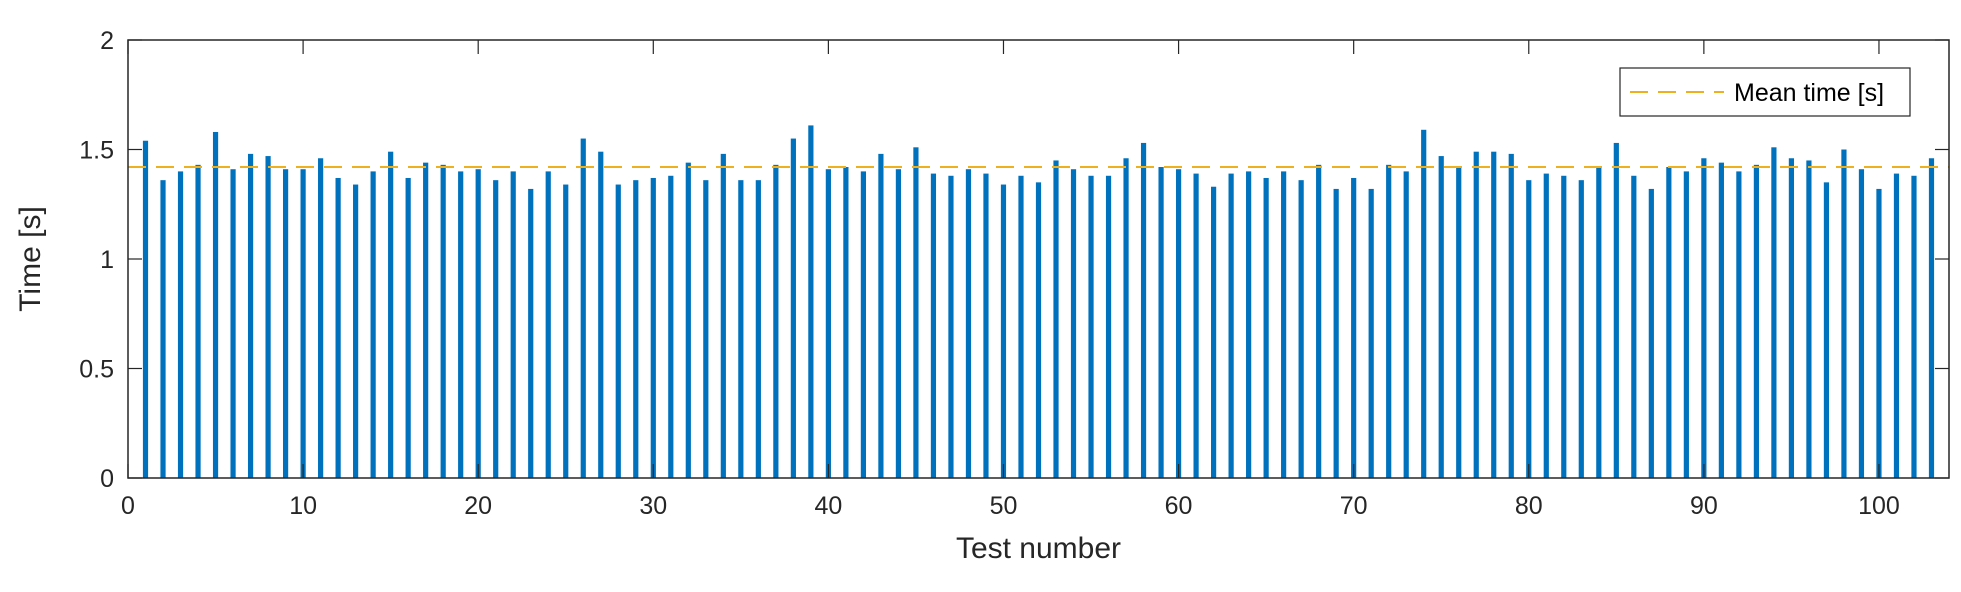  I want to click on x-tick-label: 80, so click(1529, 506).